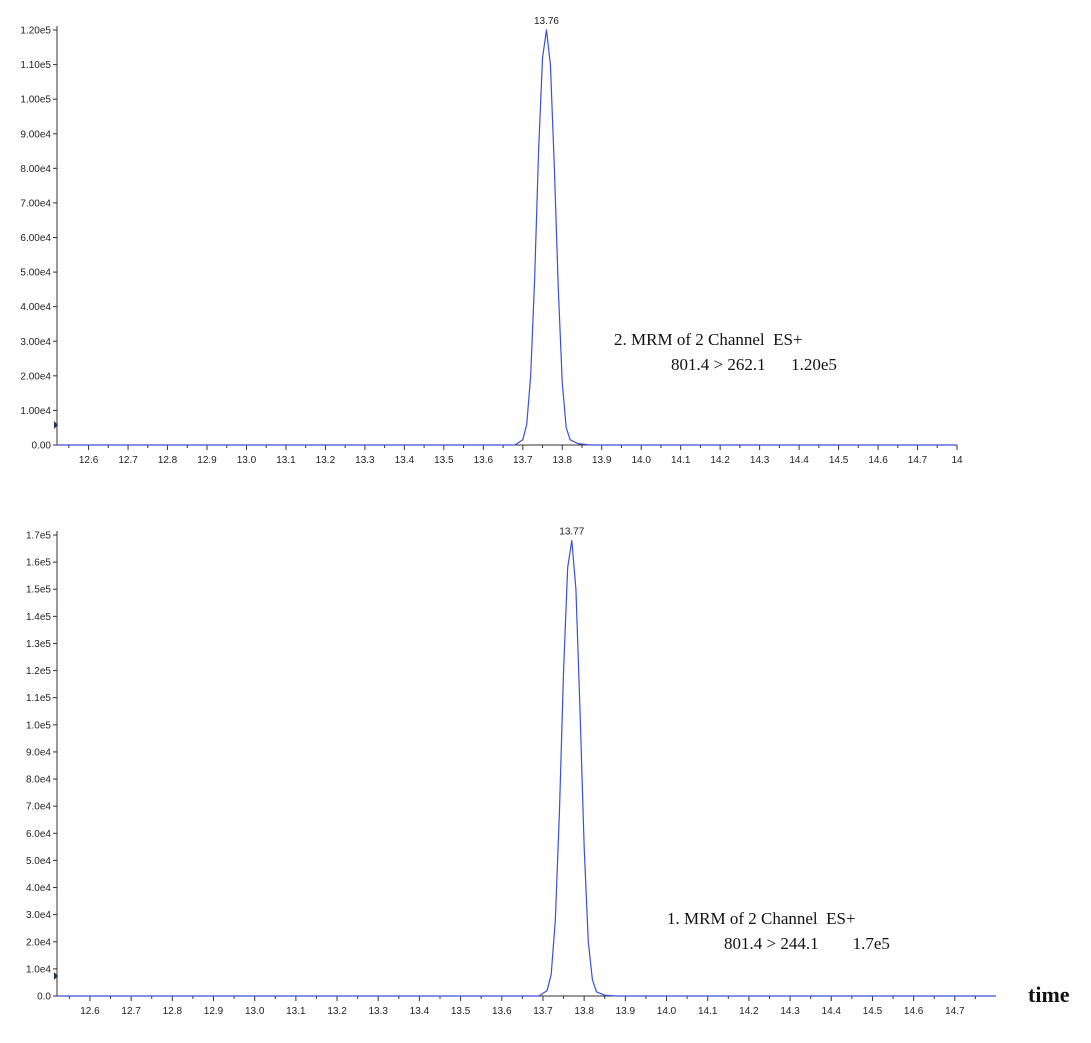  Describe the element at coordinates (35, 65) in the screenshot. I see `y-tick-label: 1.10e5` at that location.